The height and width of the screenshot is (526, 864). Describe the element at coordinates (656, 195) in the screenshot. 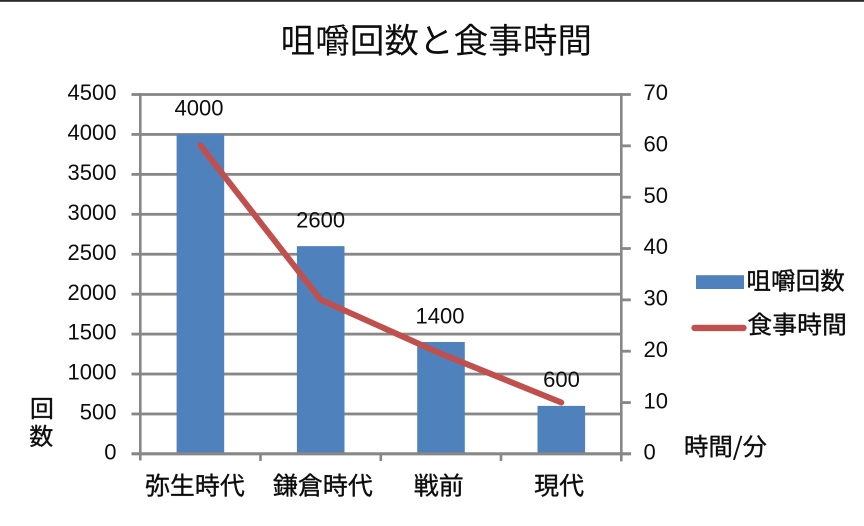

I see `svg-text: 50` at that location.